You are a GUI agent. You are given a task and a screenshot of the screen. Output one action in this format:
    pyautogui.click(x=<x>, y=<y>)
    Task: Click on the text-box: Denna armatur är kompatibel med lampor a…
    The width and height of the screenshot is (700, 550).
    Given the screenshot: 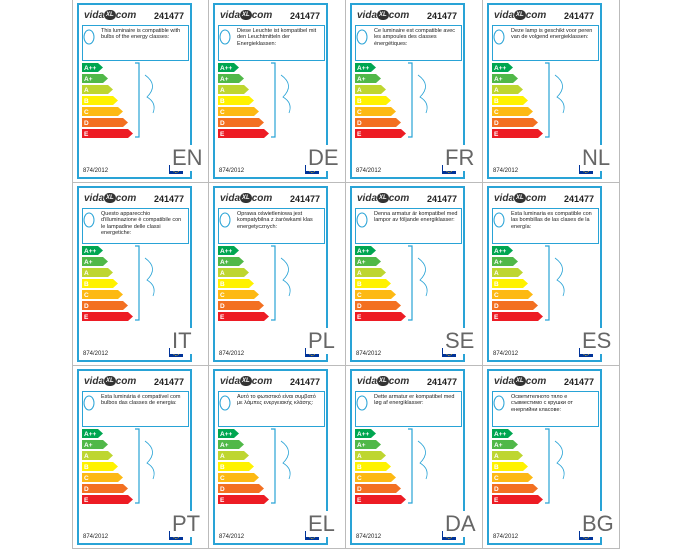 What is the action you would take?
    pyautogui.click(x=408, y=226)
    